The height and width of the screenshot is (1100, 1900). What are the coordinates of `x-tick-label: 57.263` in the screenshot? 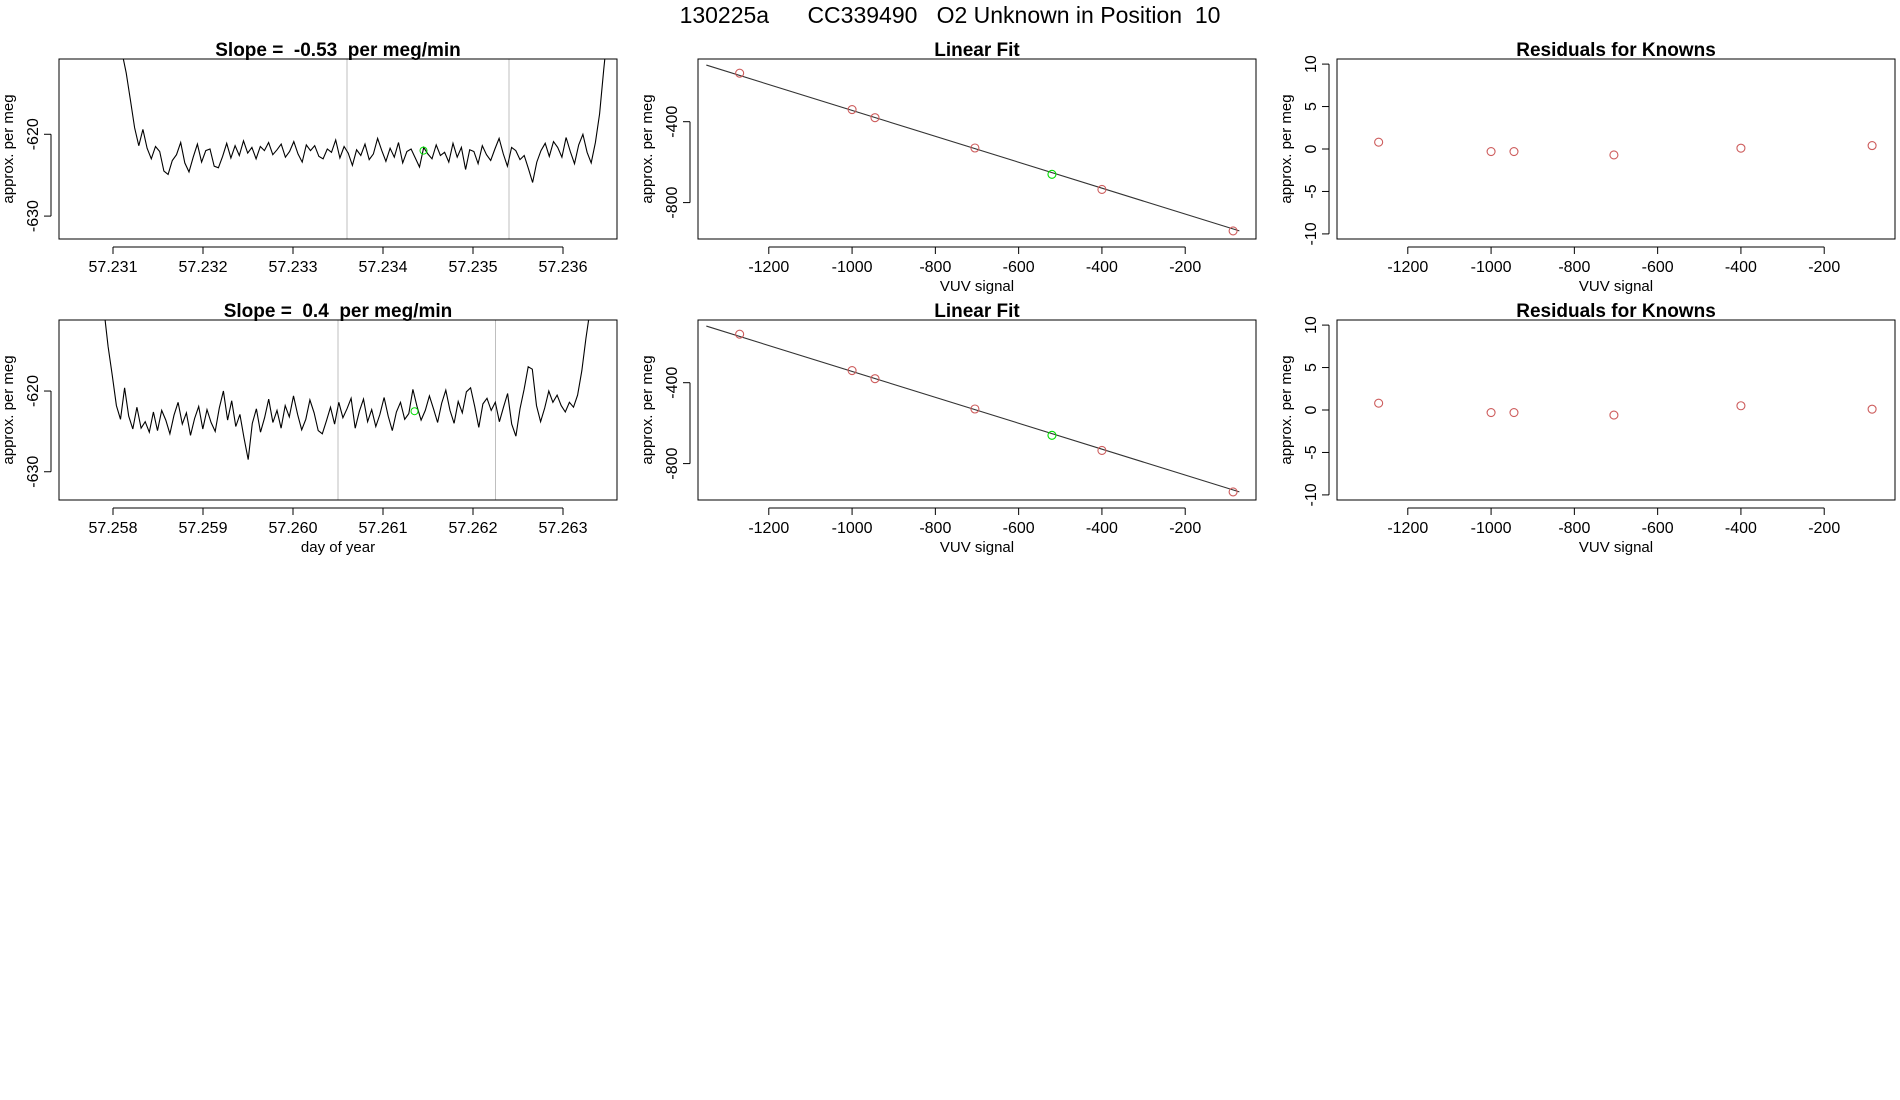 It's located at (563, 528).